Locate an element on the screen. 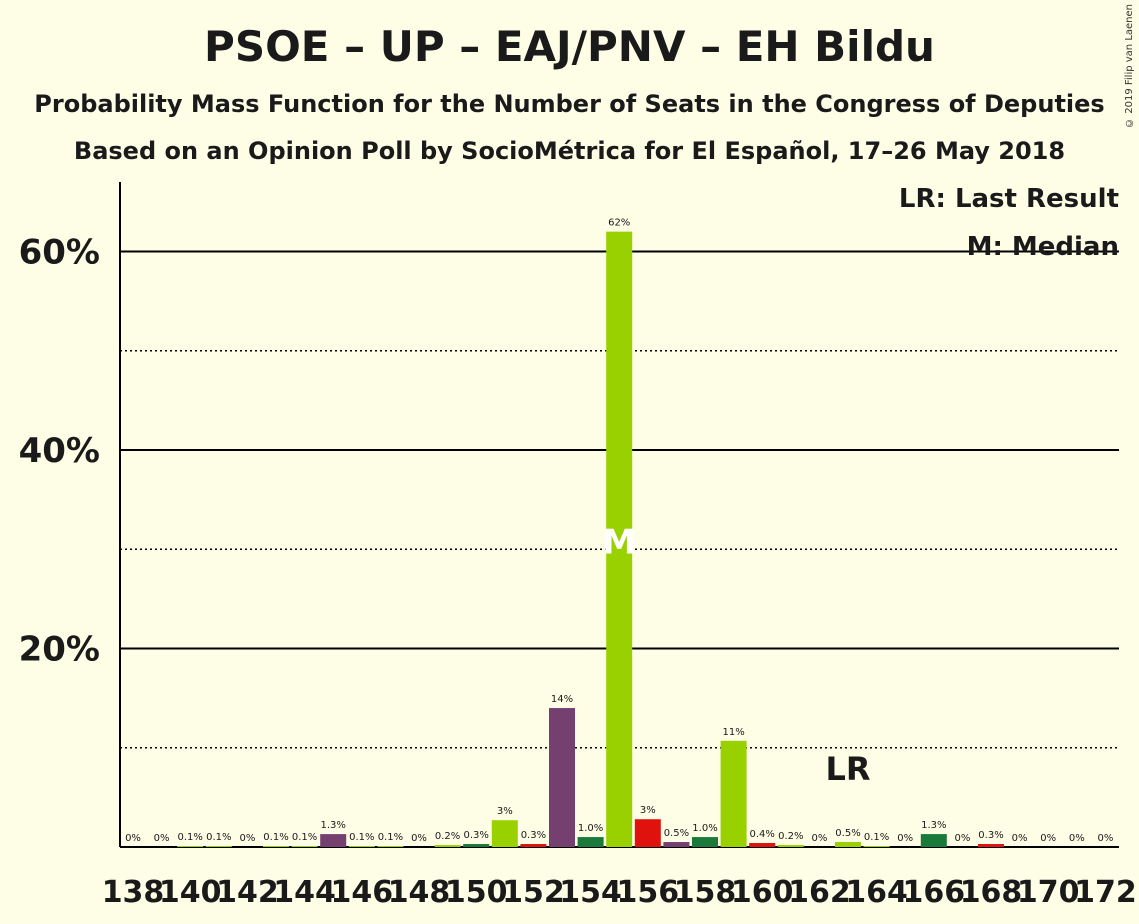  x-tick-label: 162 is located at coordinates (819, 892).